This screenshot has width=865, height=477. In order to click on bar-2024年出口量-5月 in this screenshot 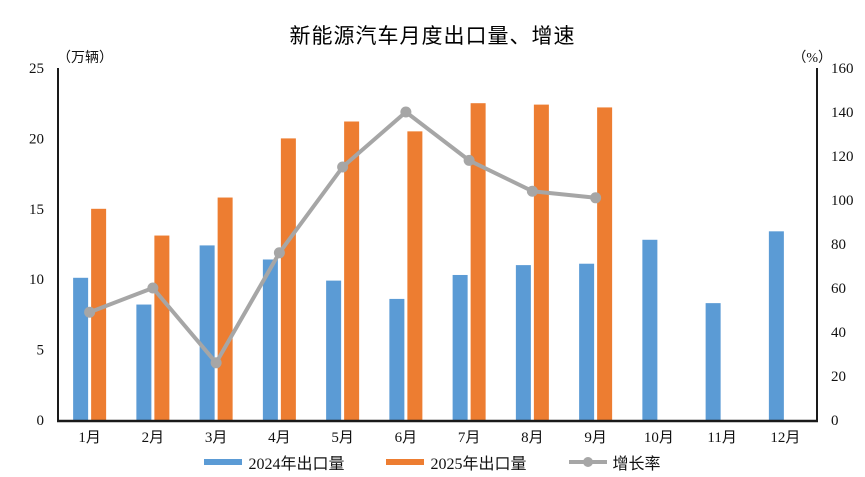, I will do `click(334, 350)`.